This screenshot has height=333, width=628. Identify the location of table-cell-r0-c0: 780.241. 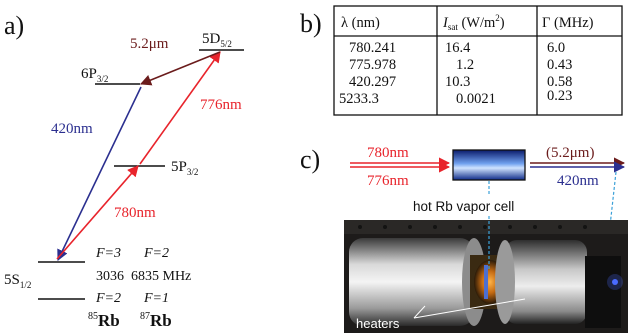
(372, 48).